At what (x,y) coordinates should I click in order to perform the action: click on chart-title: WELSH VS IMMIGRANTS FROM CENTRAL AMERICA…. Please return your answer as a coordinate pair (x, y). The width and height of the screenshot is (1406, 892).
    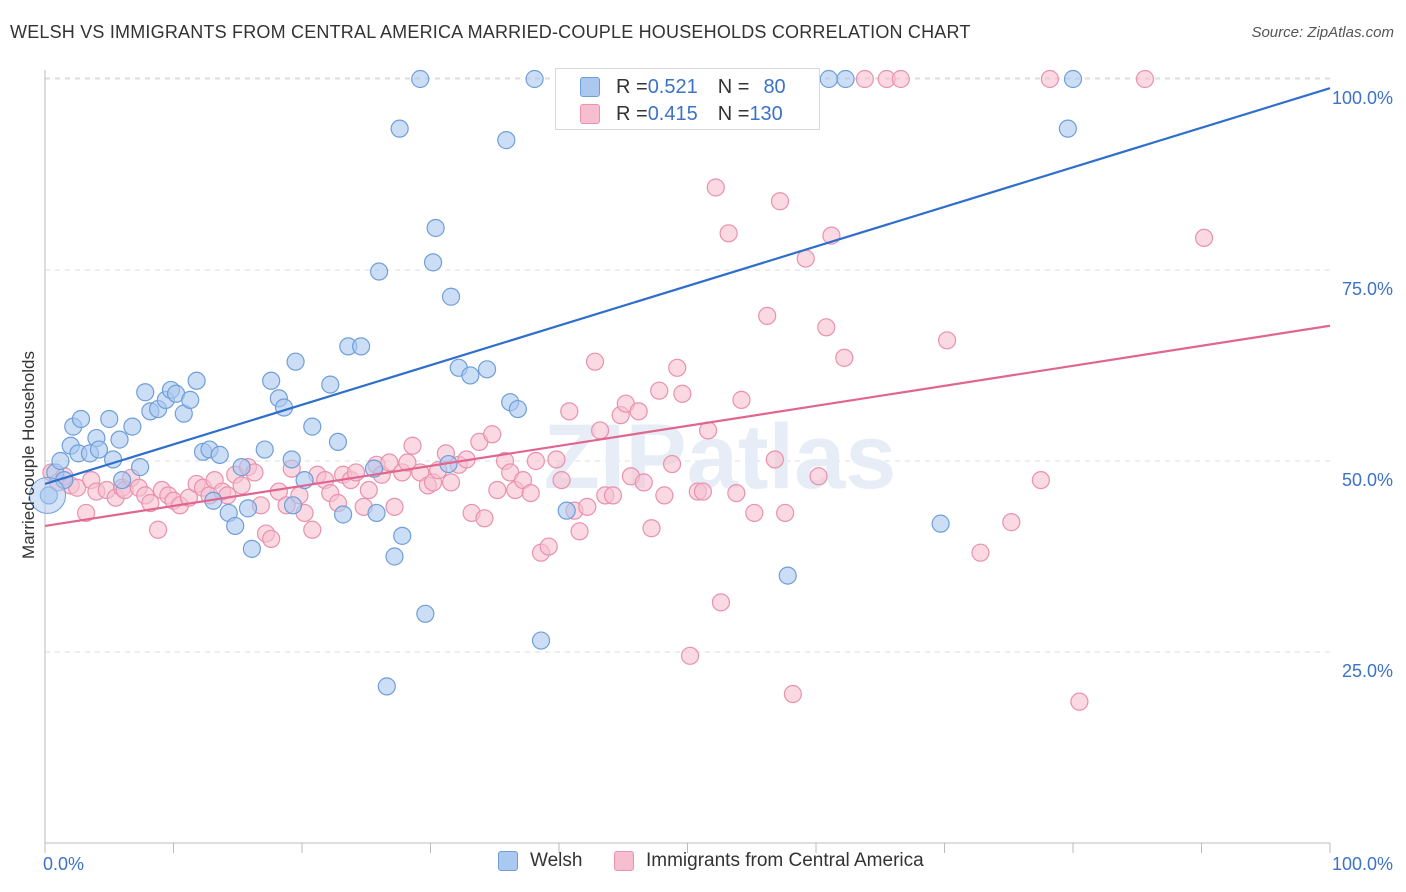
    Looking at the image, I should click on (490, 32).